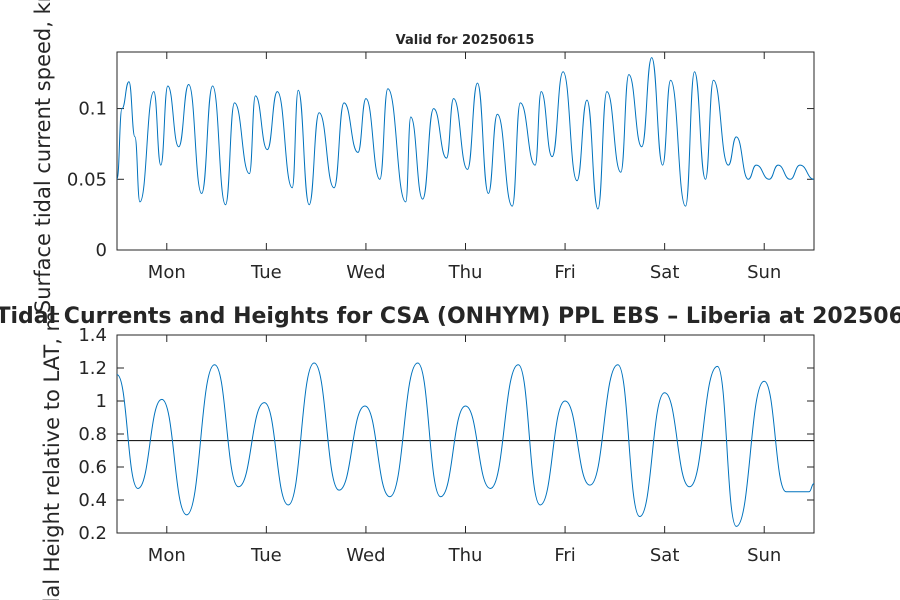  What do you see at coordinates (465, 40) in the screenshot?
I see `current-speed-chart-title: Valid for 20250615` at bounding box center [465, 40].